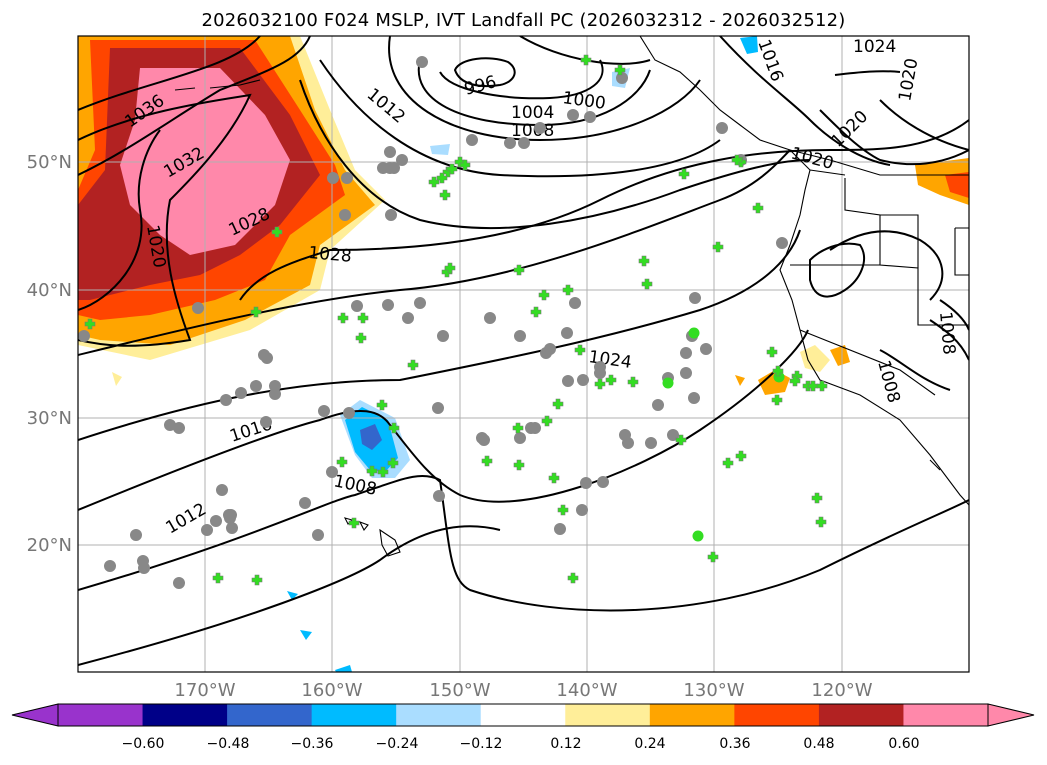 This screenshot has width=1047, height=765. Describe the element at coordinates (523, 715) in the screenshot. I see `colorbar` at that location.